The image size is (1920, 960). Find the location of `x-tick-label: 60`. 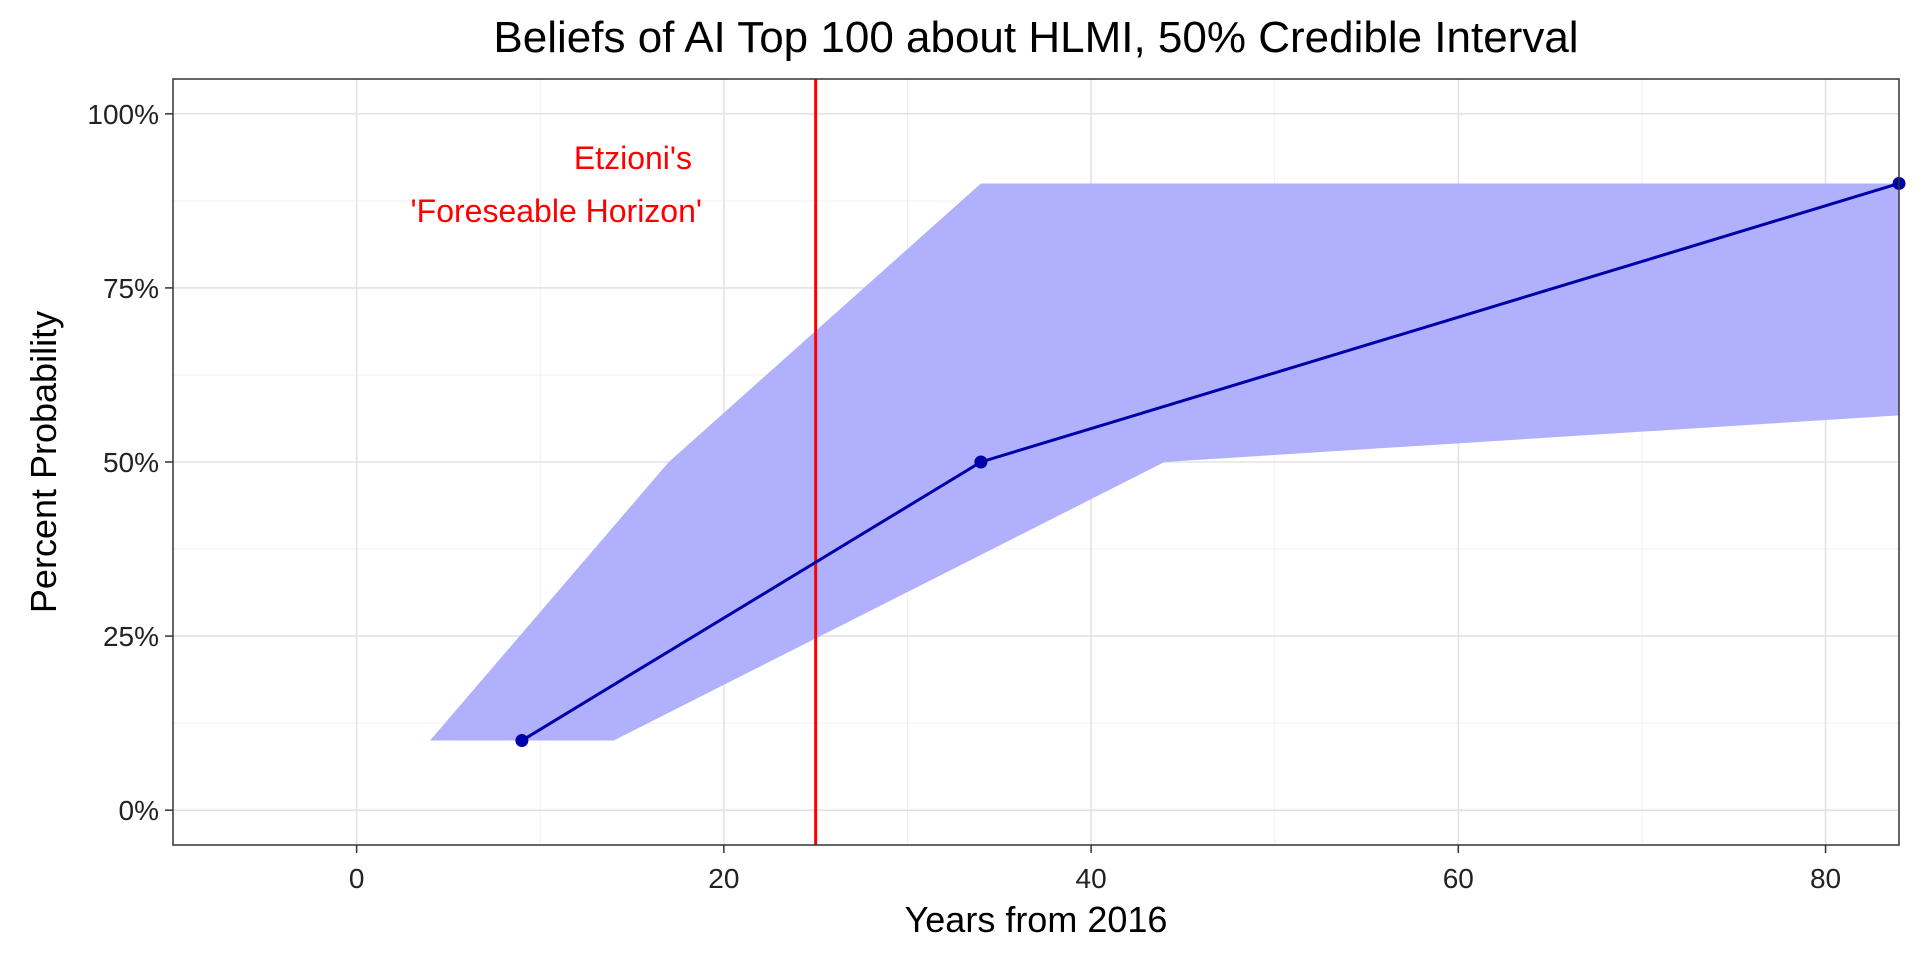

x-tick-label: 60 is located at coordinates (1458, 878).